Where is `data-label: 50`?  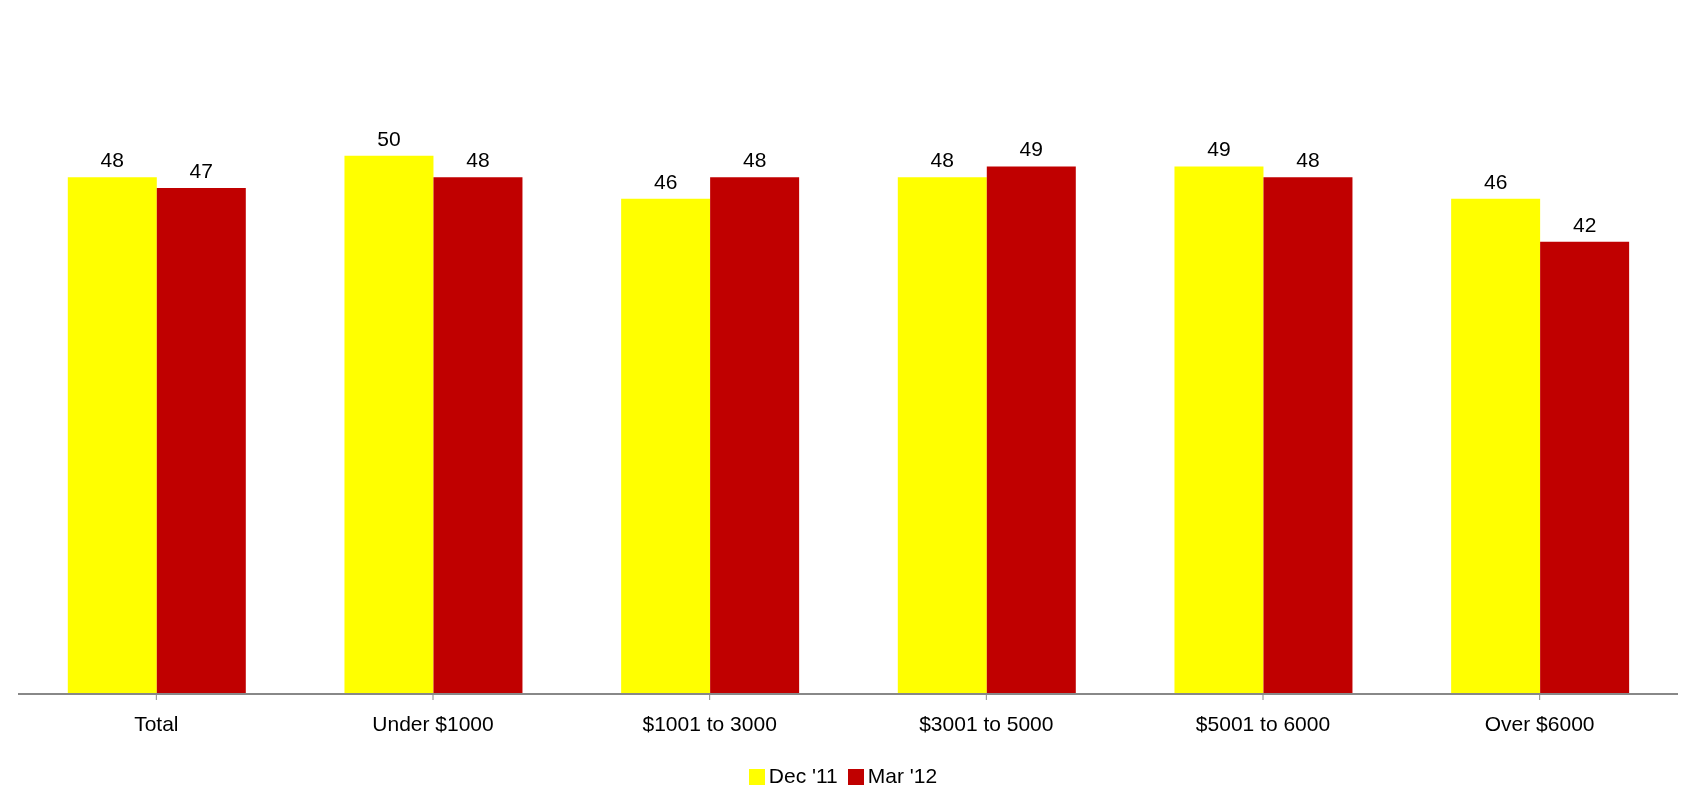 data-label: 50 is located at coordinates (389, 138).